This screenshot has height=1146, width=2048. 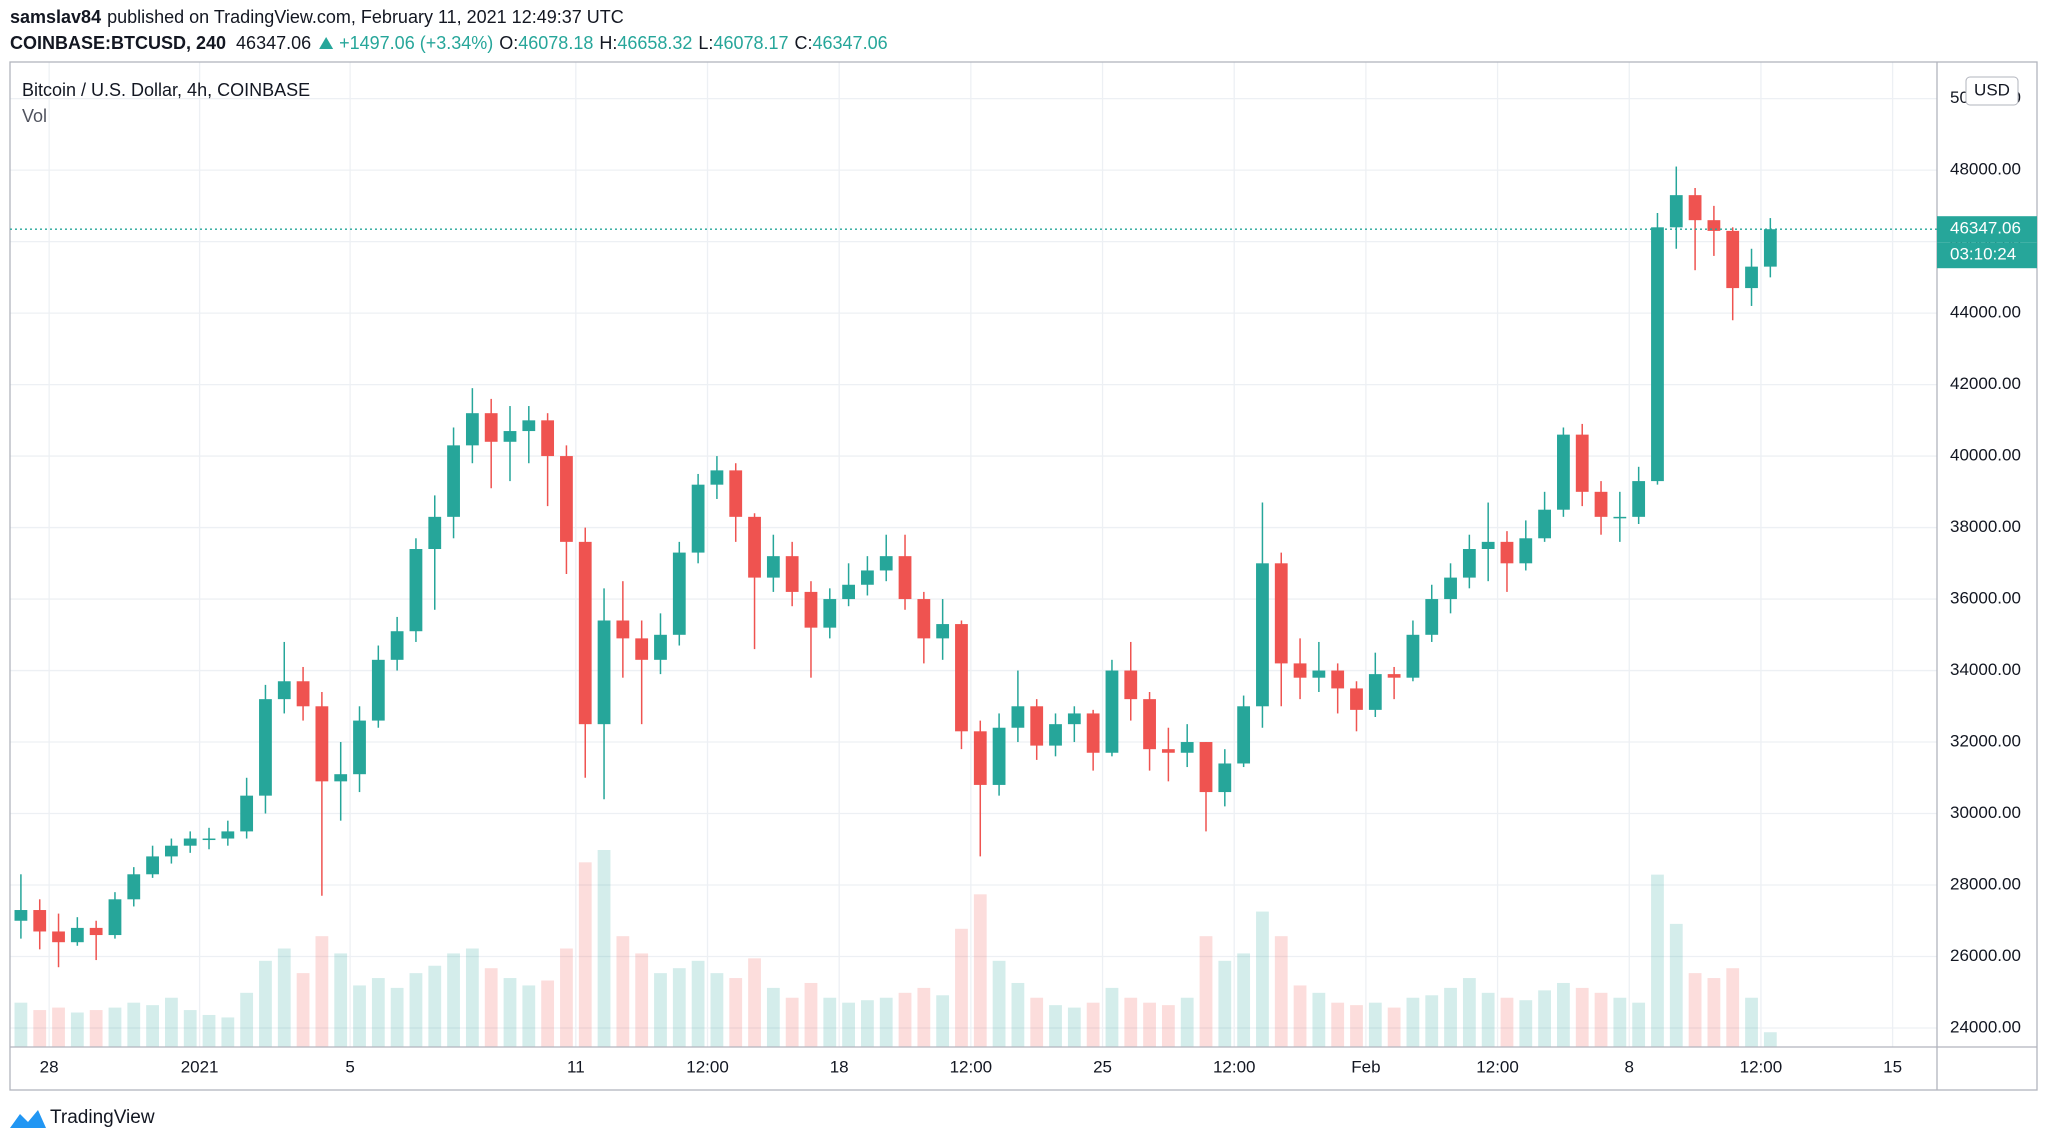 I want to click on last-price-tag, so click(x=1987, y=229).